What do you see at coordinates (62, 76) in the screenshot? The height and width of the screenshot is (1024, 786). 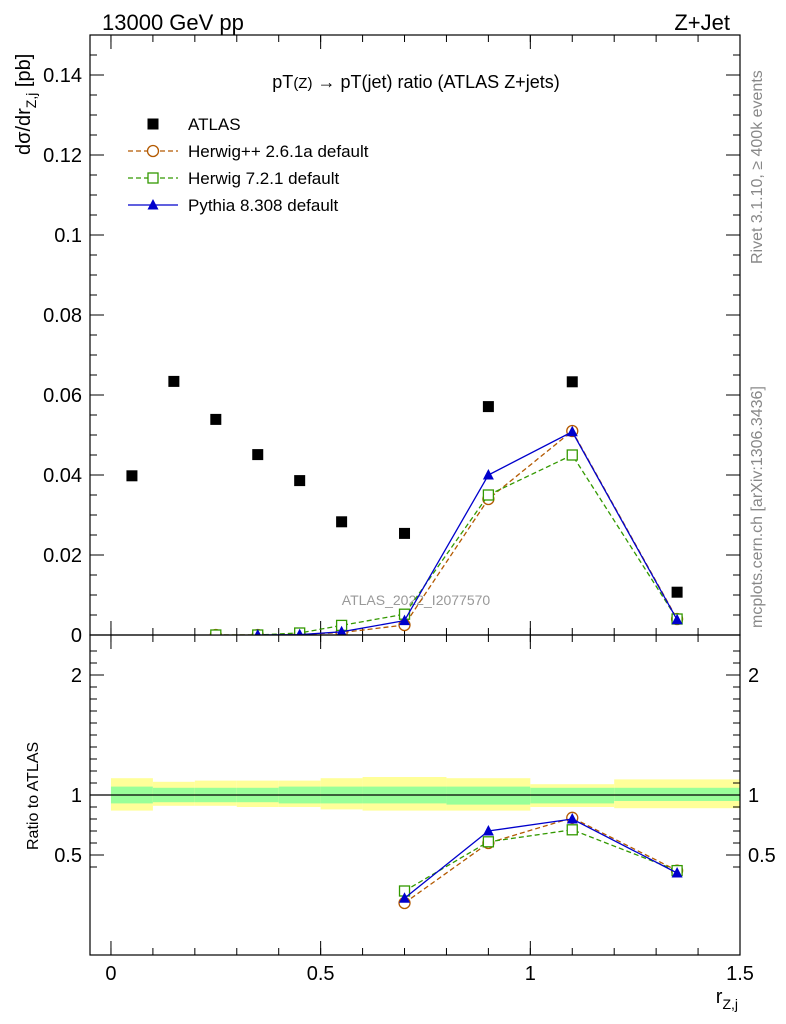 I see `y-tick-label: 0.14` at bounding box center [62, 76].